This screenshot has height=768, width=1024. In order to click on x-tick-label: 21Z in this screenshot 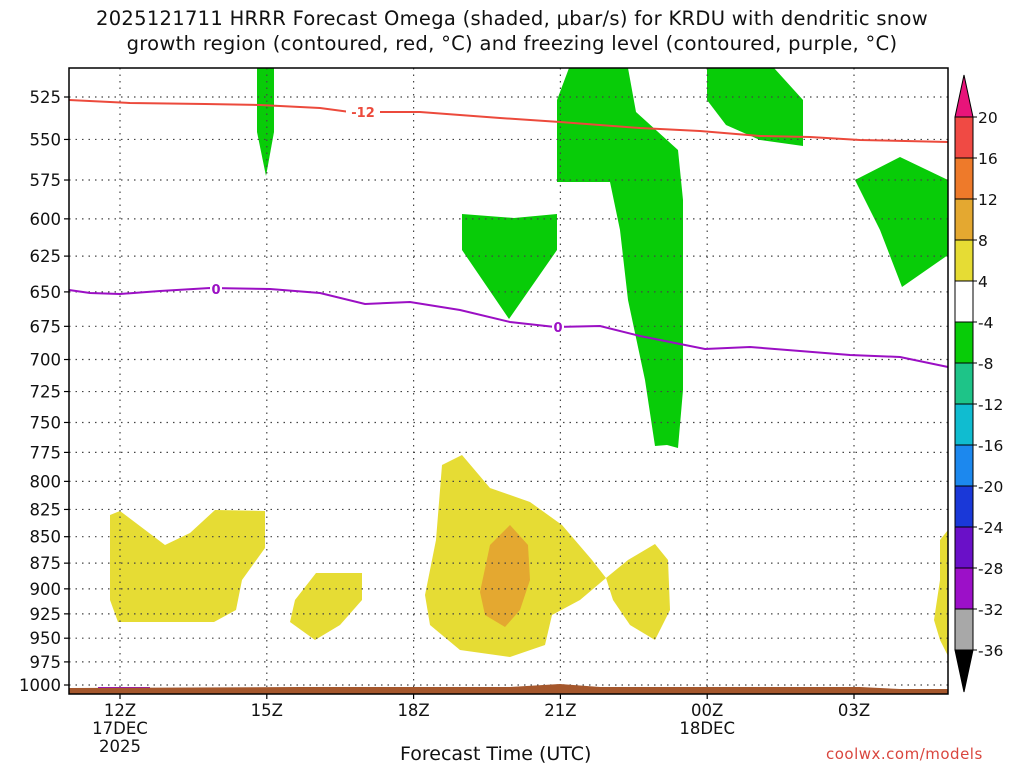, I will do `click(560, 710)`.